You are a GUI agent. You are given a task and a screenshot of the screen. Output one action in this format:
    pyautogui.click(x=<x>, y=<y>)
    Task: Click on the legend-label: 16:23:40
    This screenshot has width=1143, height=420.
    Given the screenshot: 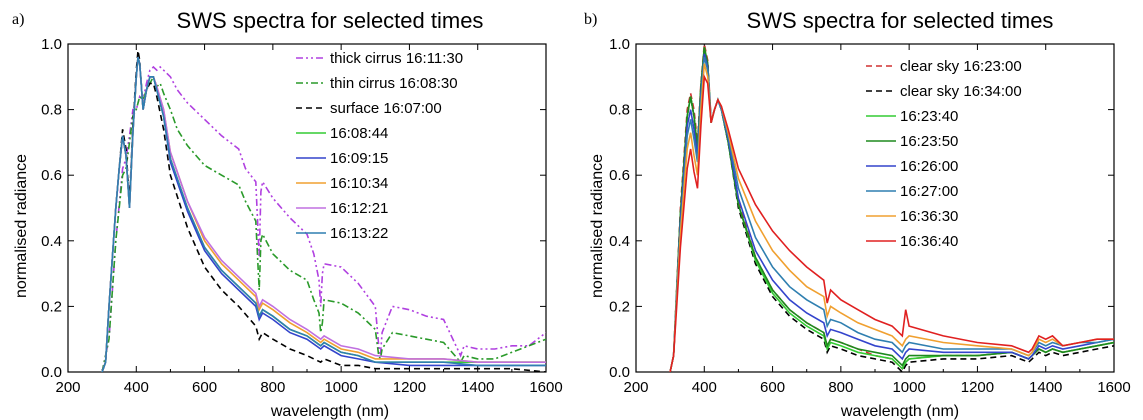 What is the action you would take?
    pyautogui.click(x=929, y=116)
    